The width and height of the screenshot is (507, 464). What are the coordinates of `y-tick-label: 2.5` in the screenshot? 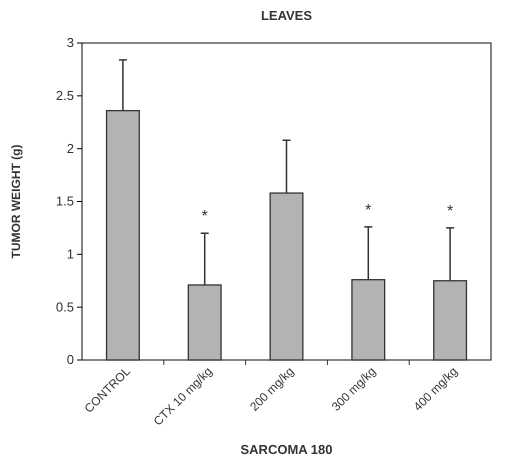 It's located at (65, 95).